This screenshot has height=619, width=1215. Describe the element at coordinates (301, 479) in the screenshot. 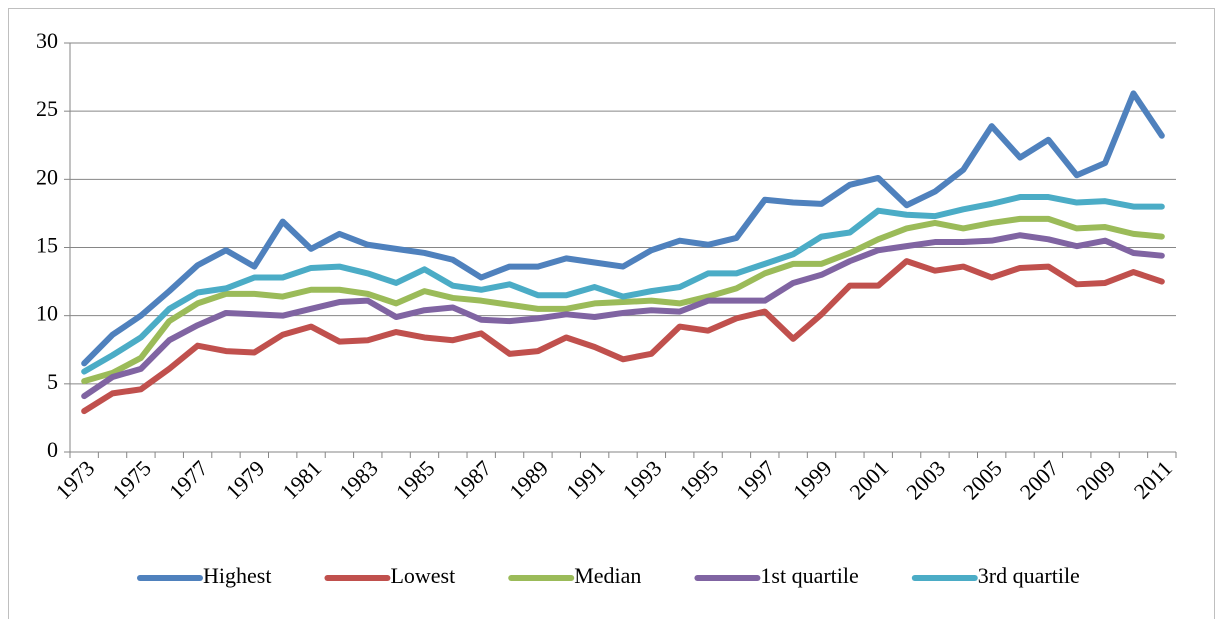

I see `x-tick-label: 1981` at that location.